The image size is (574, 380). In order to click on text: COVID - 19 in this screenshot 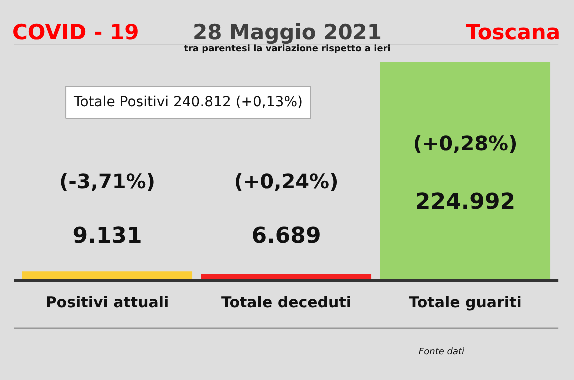, I will do `click(76, 32)`.